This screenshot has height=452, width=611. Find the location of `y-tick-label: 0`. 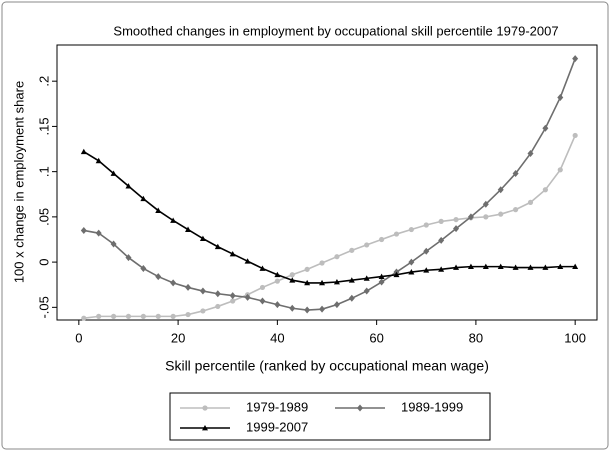

y-tick-label: 0 is located at coordinates (43, 261).